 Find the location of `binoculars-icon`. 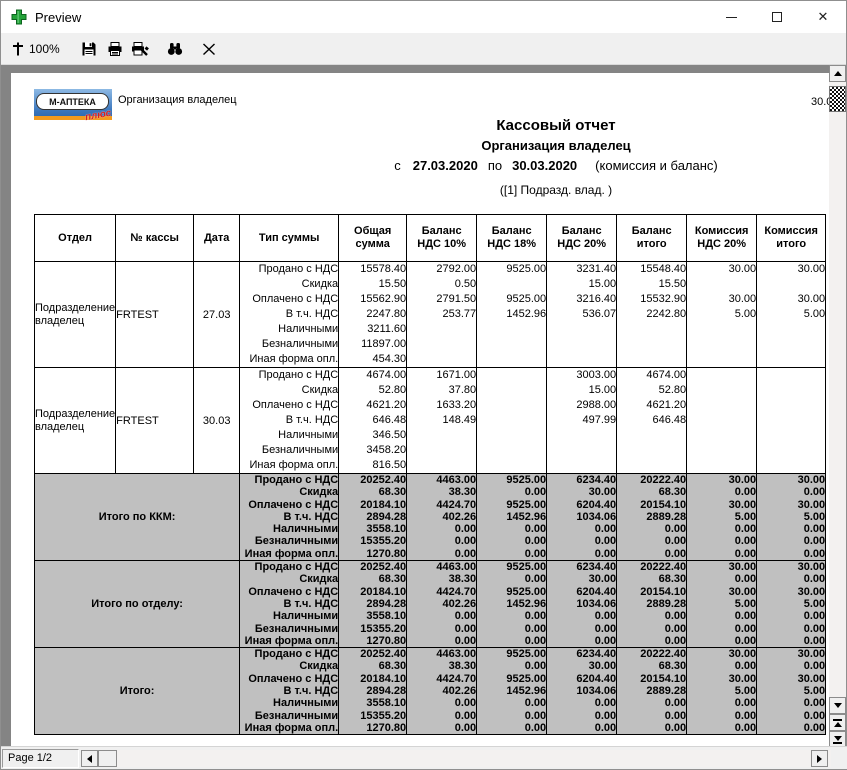

binoculars-icon is located at coordinates (174, 48).